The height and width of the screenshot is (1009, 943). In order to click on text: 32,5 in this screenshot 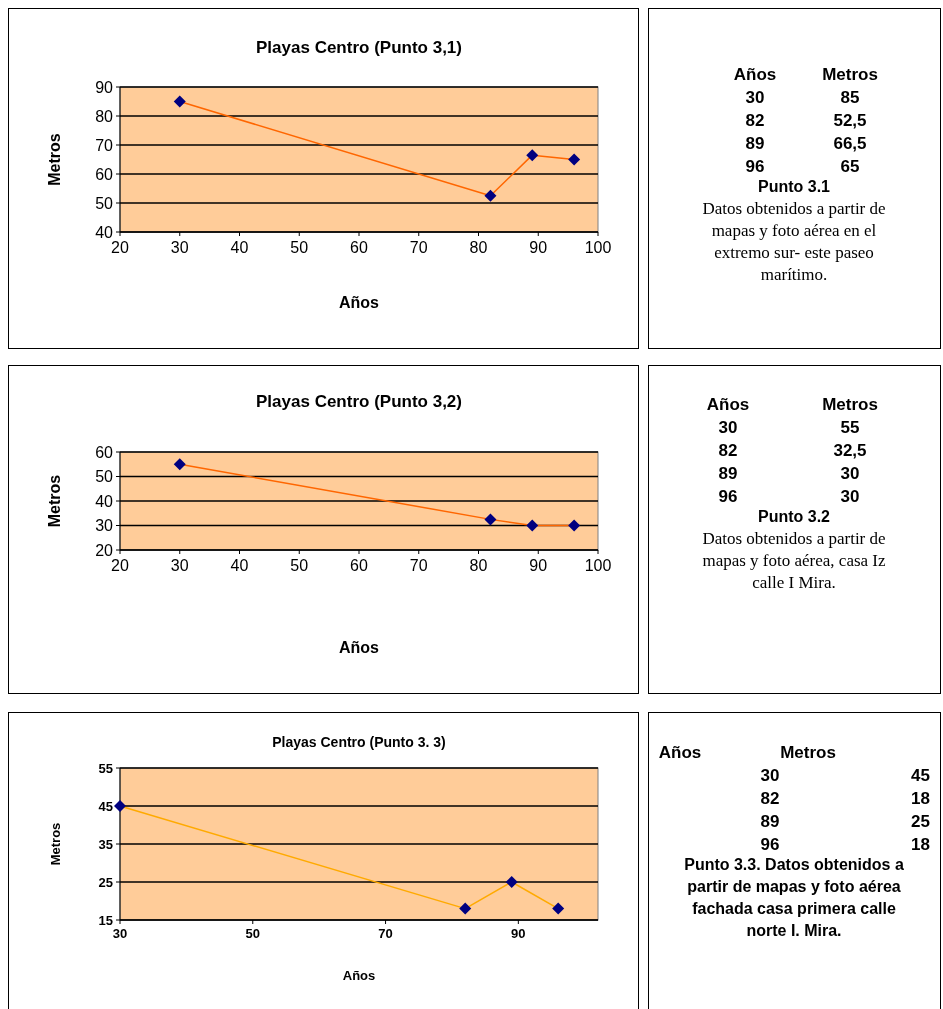, I will do `click(850, 450)`.